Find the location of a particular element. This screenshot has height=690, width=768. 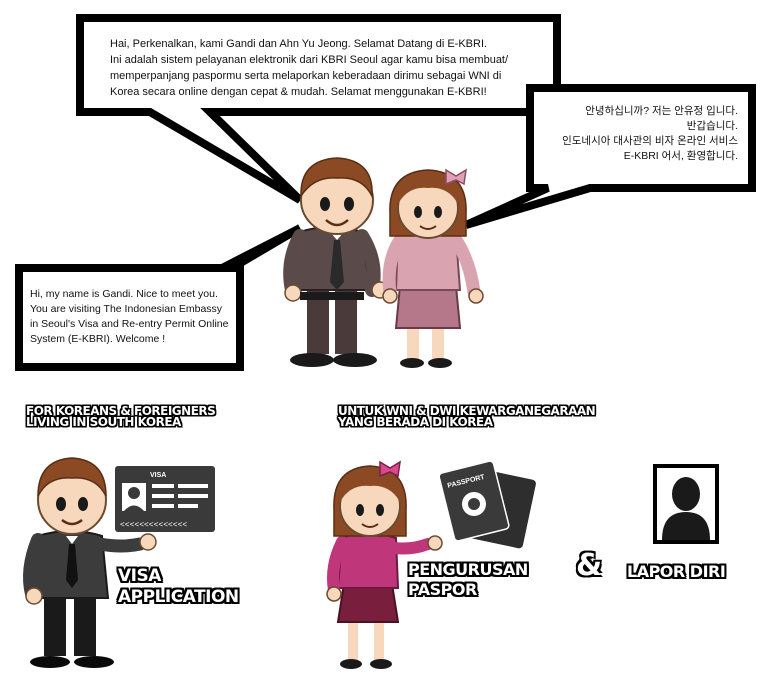

paspor-link-line: Paspor is located at coordinates (442, 589).